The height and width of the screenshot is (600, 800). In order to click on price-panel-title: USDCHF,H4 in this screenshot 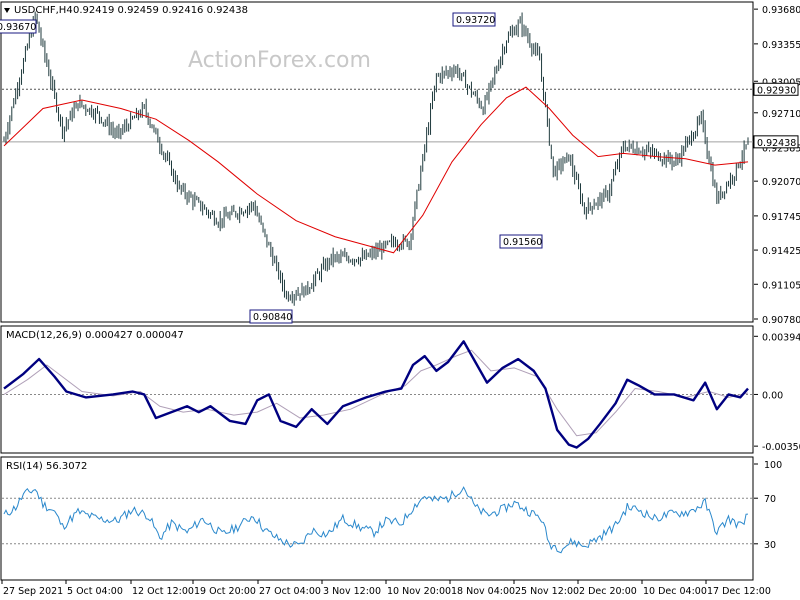, I will do `click(43, 10)`.